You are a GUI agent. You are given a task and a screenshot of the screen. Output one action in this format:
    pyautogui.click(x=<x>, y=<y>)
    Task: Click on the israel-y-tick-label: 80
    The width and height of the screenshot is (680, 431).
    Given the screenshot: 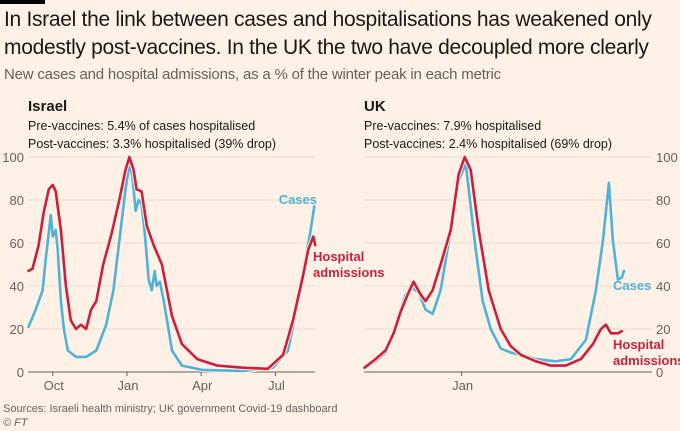 What is the action you would take?
    pyautogui.click(x=17, y=200)
    